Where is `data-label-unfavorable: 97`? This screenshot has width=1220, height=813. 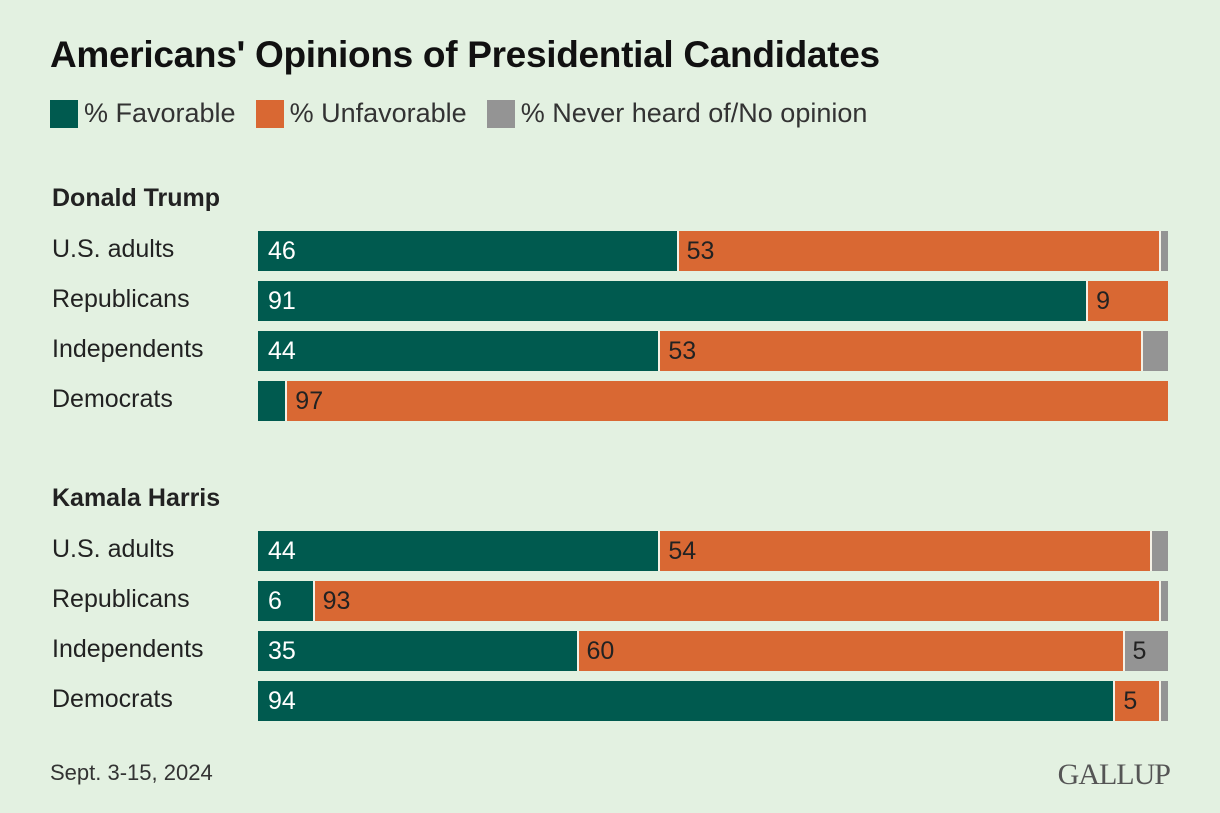
data-label-unfavorable: 97 is located at coordinates (309, 401).